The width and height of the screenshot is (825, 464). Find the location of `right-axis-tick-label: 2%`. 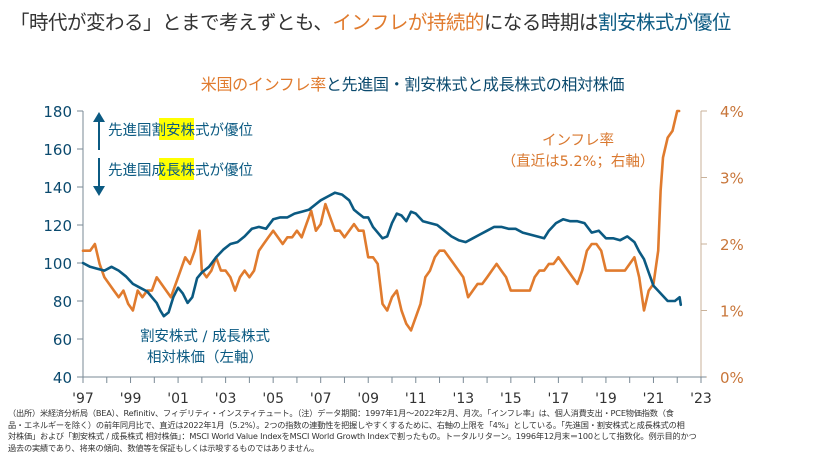

right-axis-tick-label: 2% is located at coordinates (732, 245).